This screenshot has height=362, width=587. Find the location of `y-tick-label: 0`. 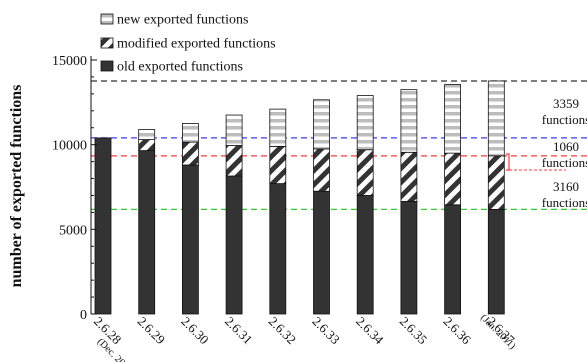

y-tick-label: 0 is located at coordinates (83, 315).